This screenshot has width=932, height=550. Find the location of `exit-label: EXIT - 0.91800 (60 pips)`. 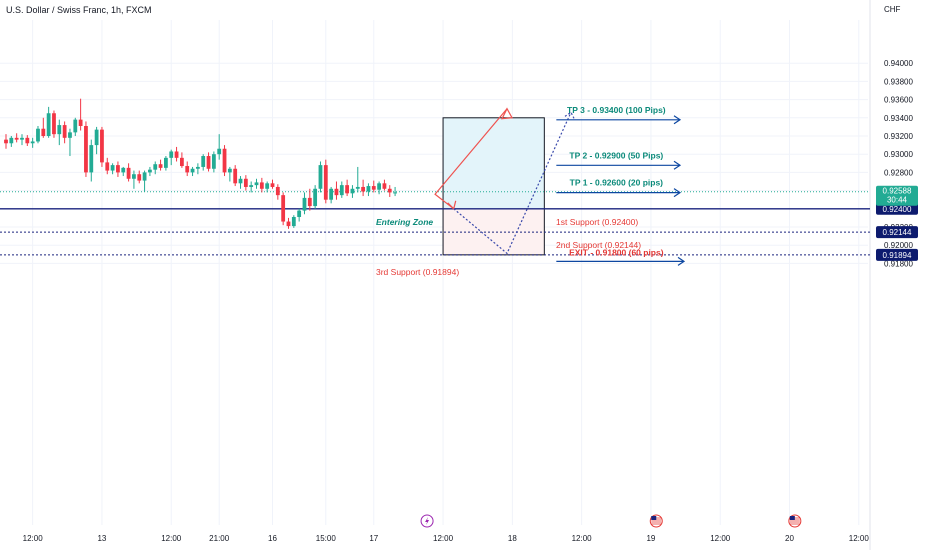

exit-label: EXIT - 0.91800 (60 pips) is located at coordinates (616, 252).